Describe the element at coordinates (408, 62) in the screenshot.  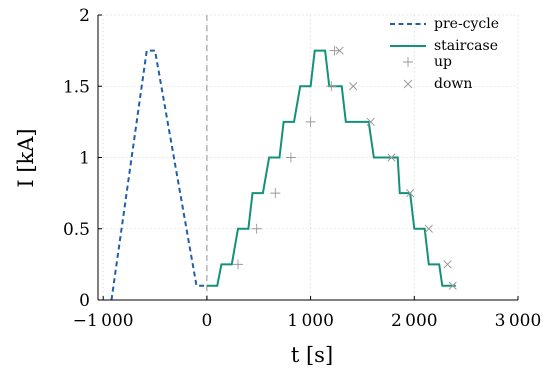
I see `legend-swatch-up` at that location.